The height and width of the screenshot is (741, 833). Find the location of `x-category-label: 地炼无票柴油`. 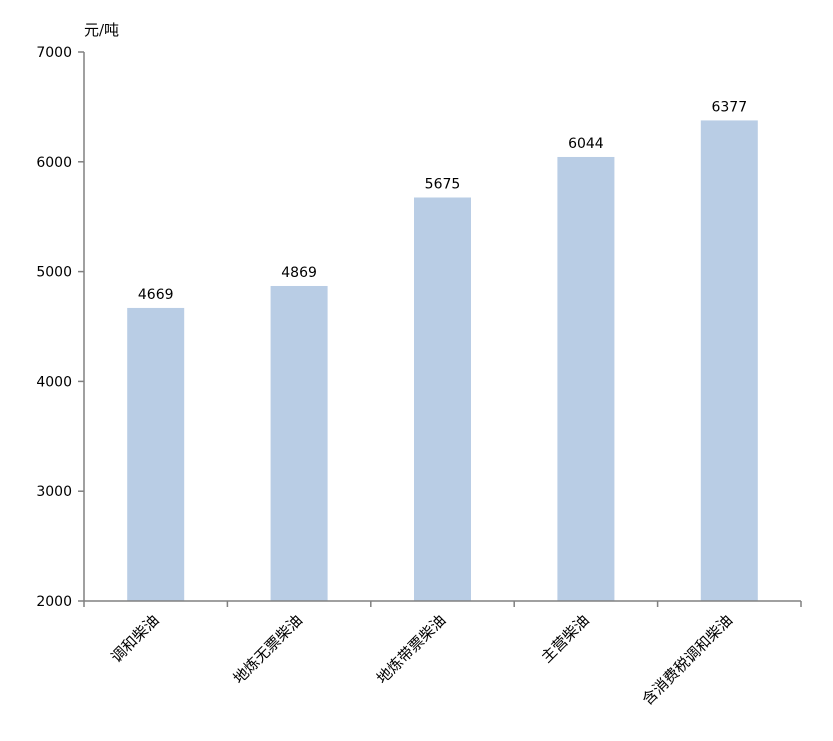

x-category-label: 地炼无票柴油 is located at coordinates (268, 649).